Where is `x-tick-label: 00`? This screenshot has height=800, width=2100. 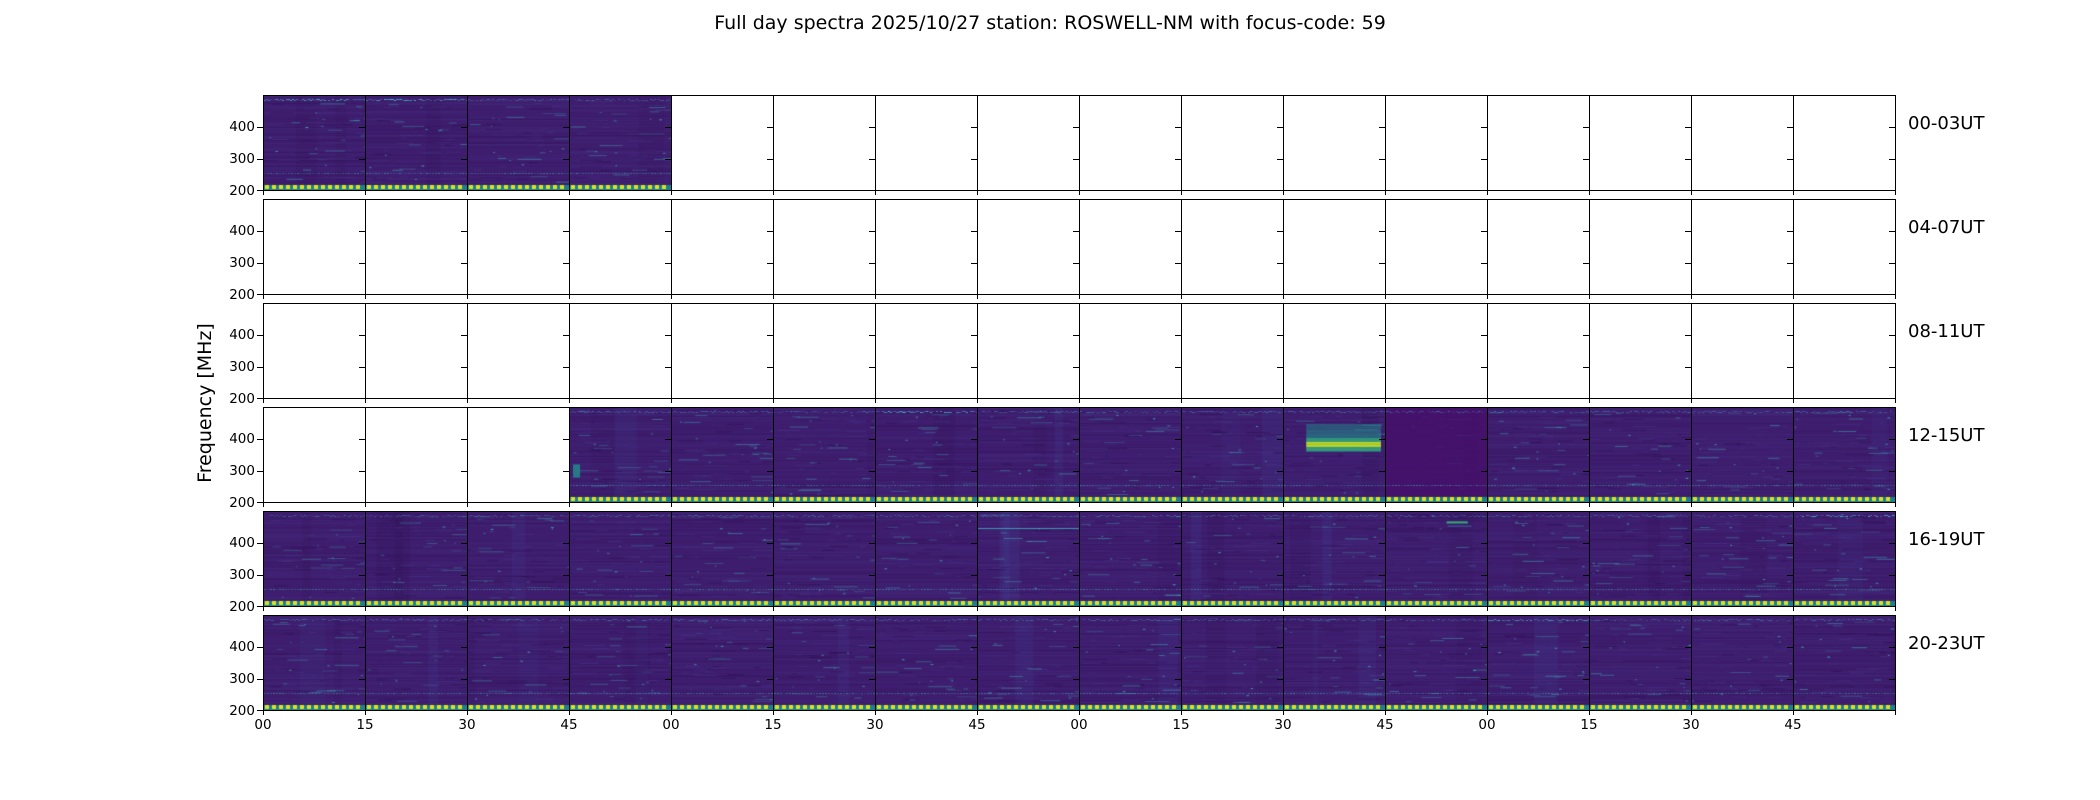 x-tick-label: 00 is located at coordinates (1079, 725).